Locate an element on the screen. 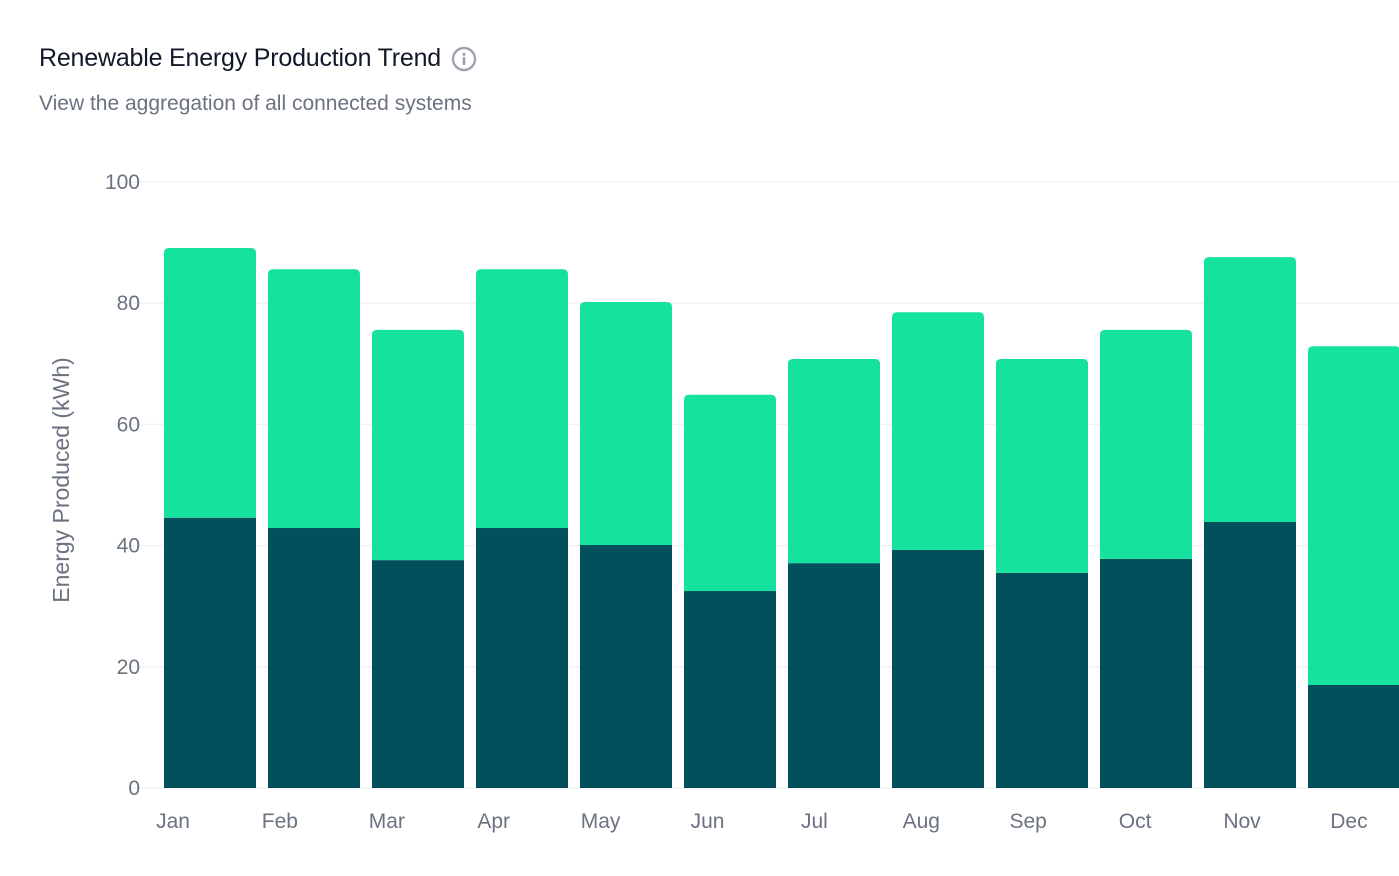  x-tick-label: Sep is located at coordinates (1028, 821).